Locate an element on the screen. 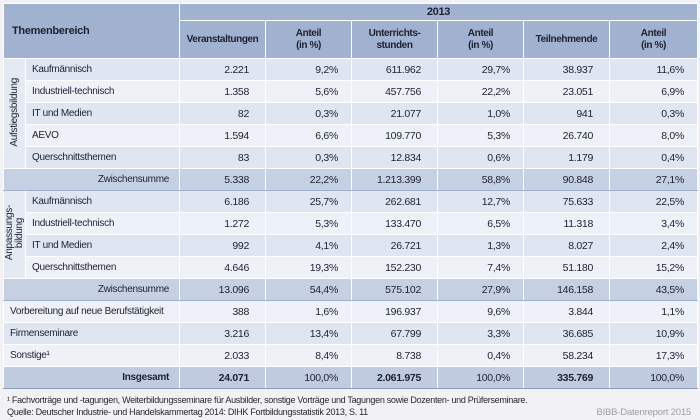 The image size is (700, 420). cell-unterrichtsstunden: 1.213.399 is located at coordinates (394, 179).